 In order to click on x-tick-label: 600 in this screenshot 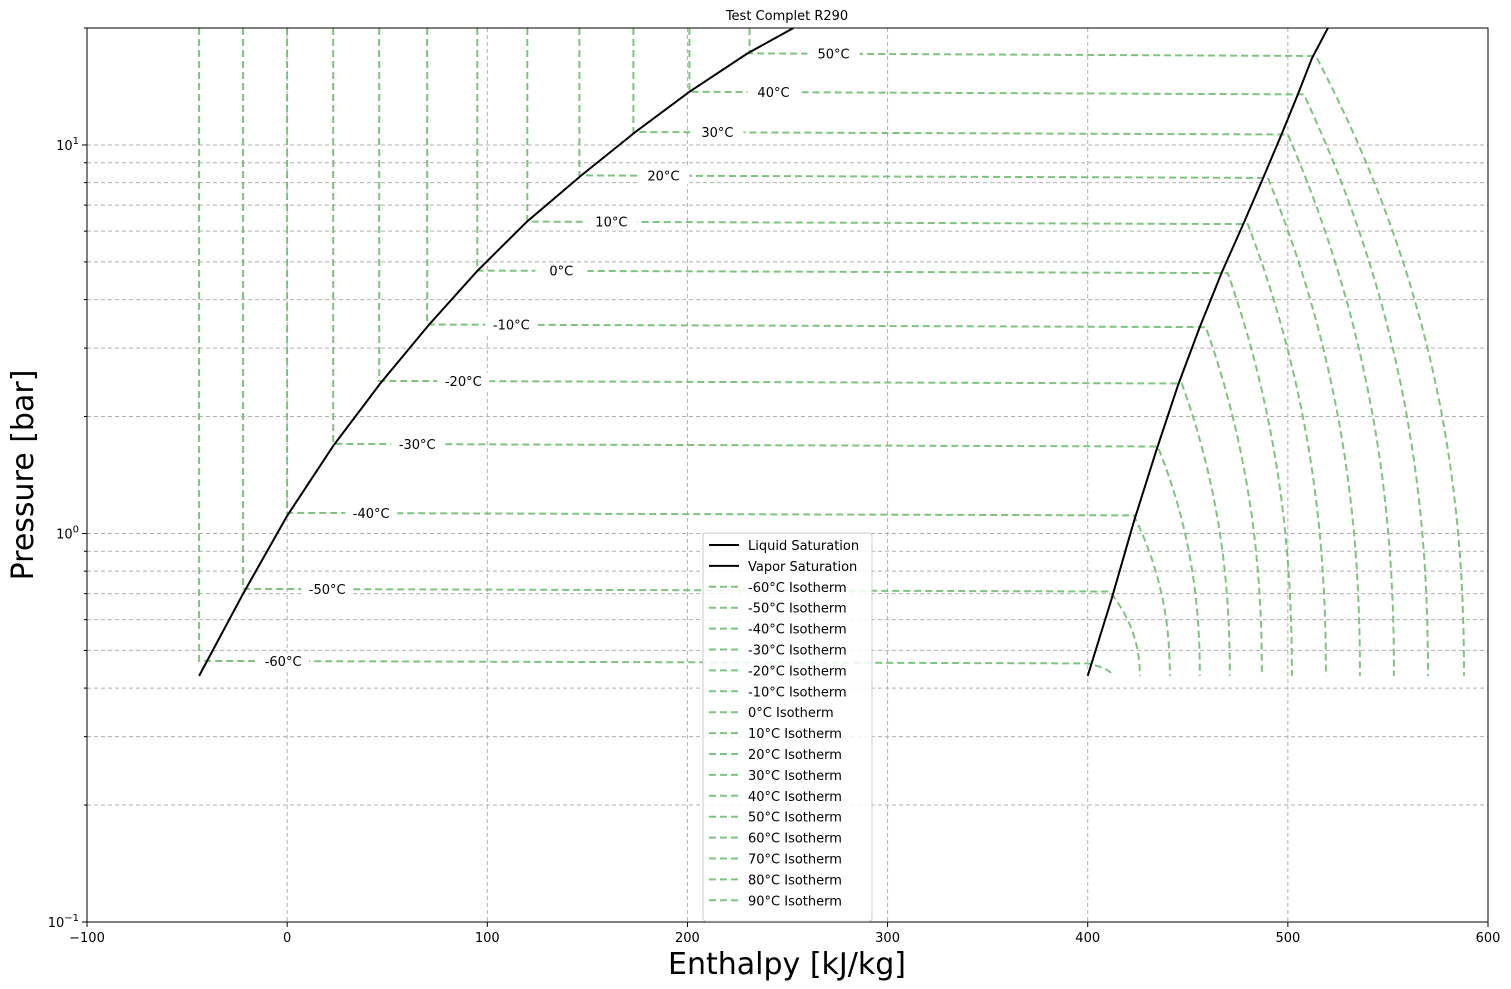, I will do `click(1488, 938)`.